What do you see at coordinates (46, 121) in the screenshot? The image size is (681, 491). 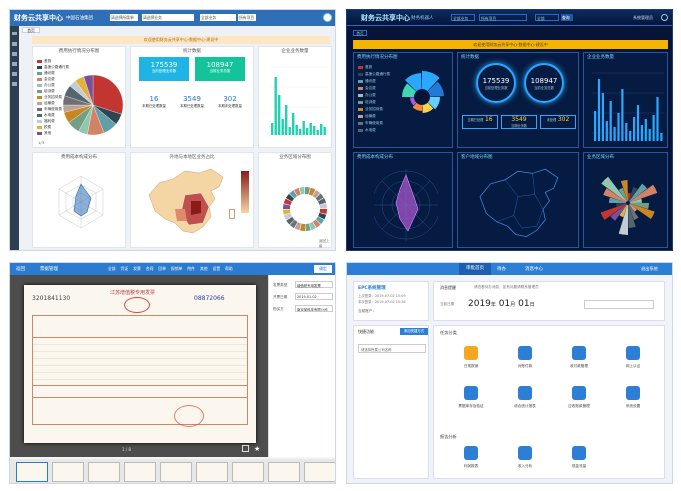 I see `legend-item: 福利费` at bounding box center [46, 121].